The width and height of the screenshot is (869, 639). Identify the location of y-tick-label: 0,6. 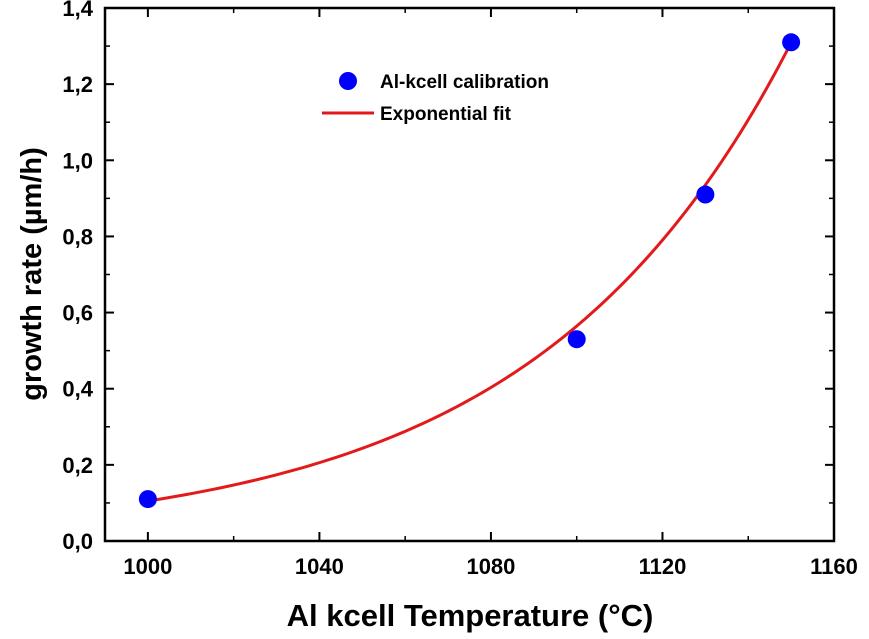
(77, 313).